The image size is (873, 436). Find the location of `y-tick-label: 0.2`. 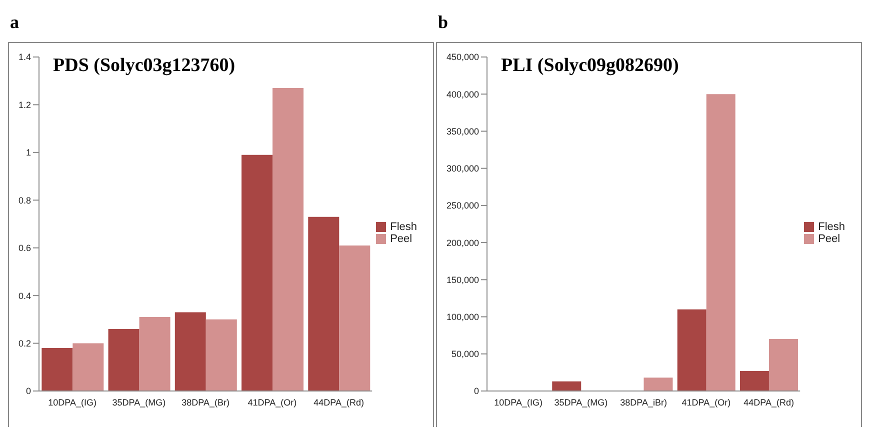

y-tick-label: 0.2 is located at coordinates (24, 343).